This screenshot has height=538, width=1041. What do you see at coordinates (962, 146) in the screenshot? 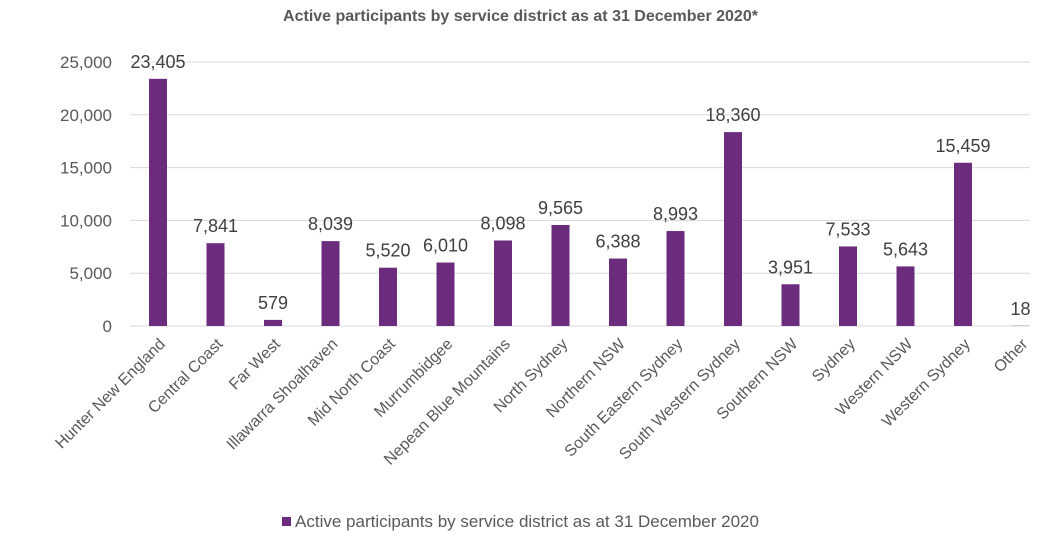
I see `data-label: 15,459` at bounding box center [962, 146].